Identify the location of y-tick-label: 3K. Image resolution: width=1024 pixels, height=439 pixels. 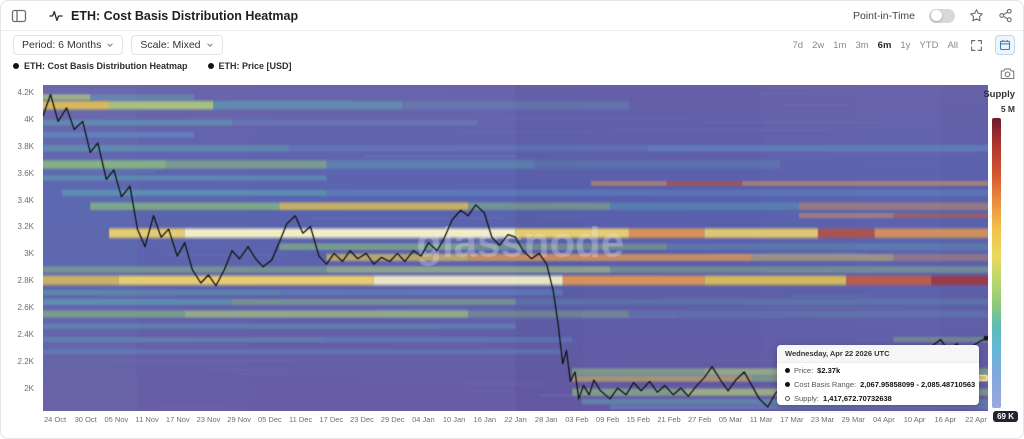
(29, 254).